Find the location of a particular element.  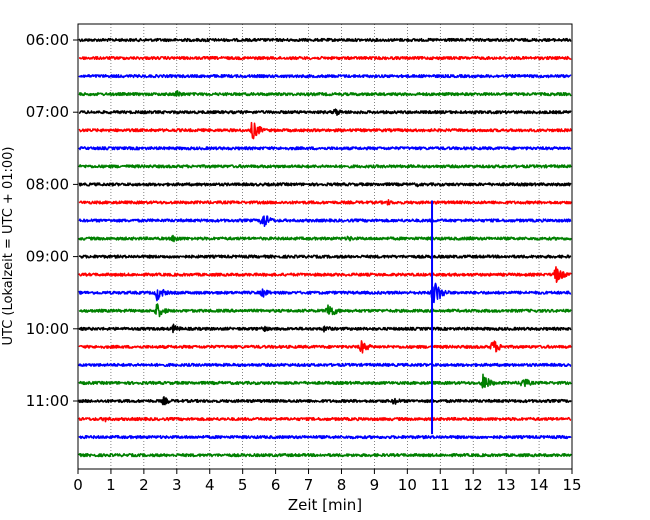

x-tick-label-0: 0 is located at coordinates (78, 485).